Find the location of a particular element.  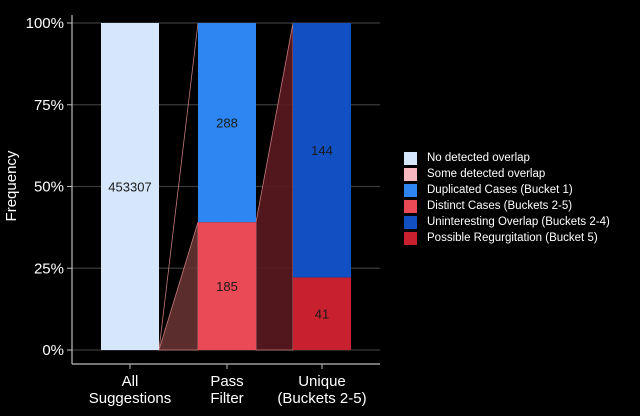

legend-item: Some detected overlap is located at coordinates (521, 174).